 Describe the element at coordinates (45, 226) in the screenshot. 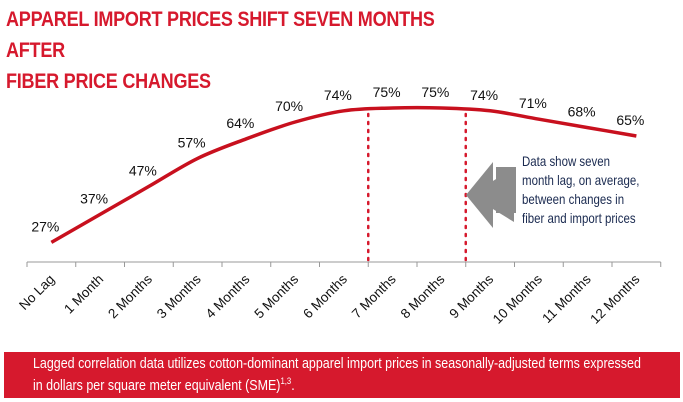

I see `data-label: 27%` at that location.